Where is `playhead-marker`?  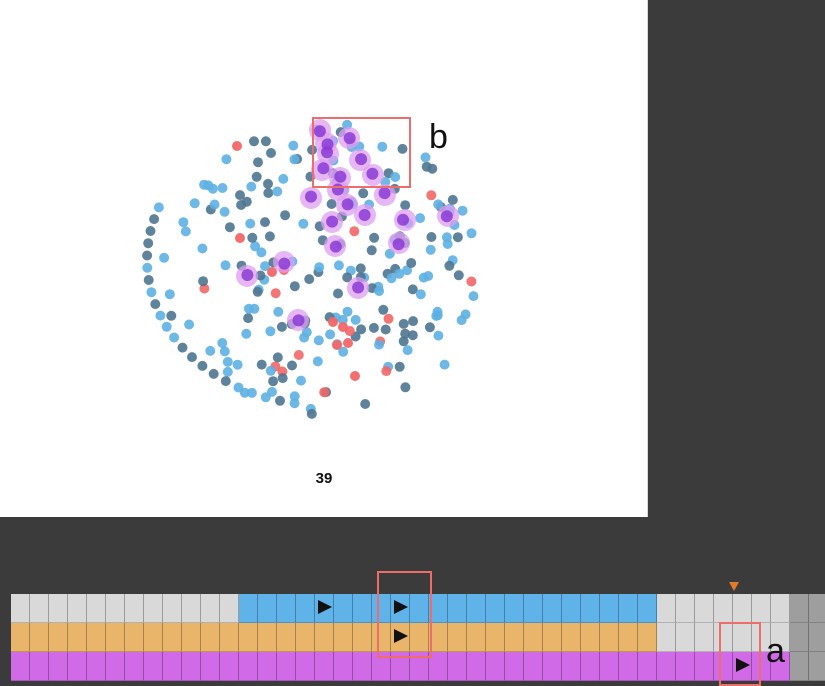
playhead-marker is located at coordinates (734, 586).